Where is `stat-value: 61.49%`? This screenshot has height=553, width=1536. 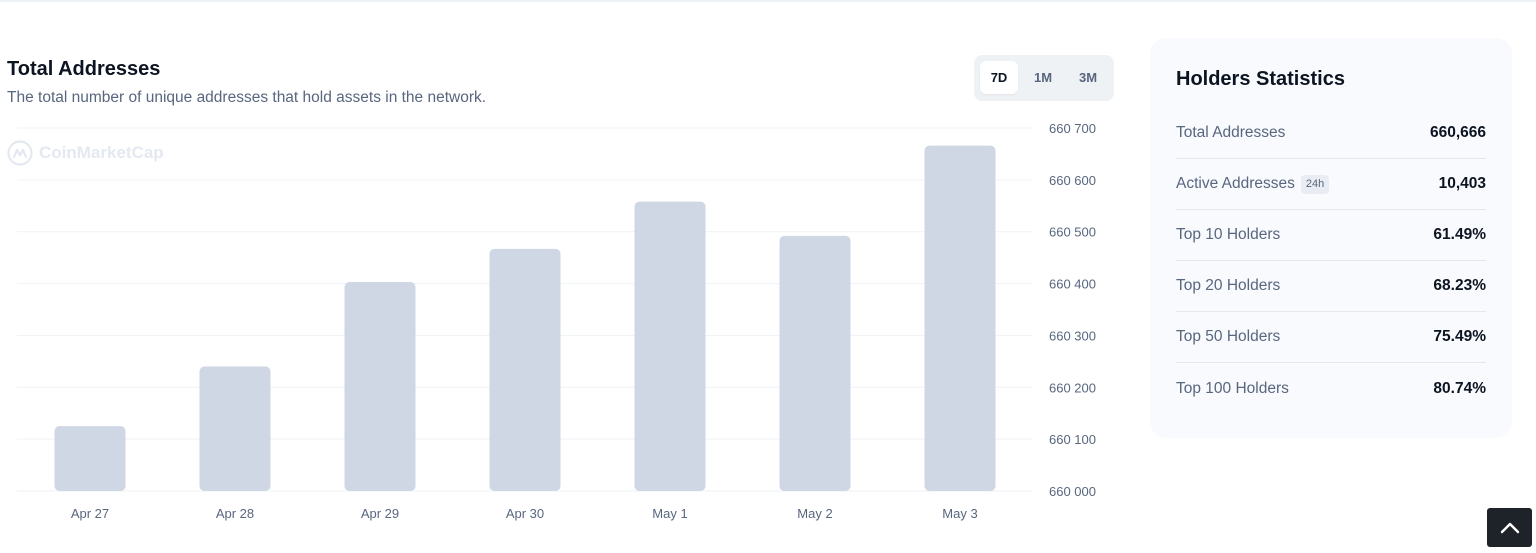
stat-value: 61.49% is located at coordinates (1459, 234).